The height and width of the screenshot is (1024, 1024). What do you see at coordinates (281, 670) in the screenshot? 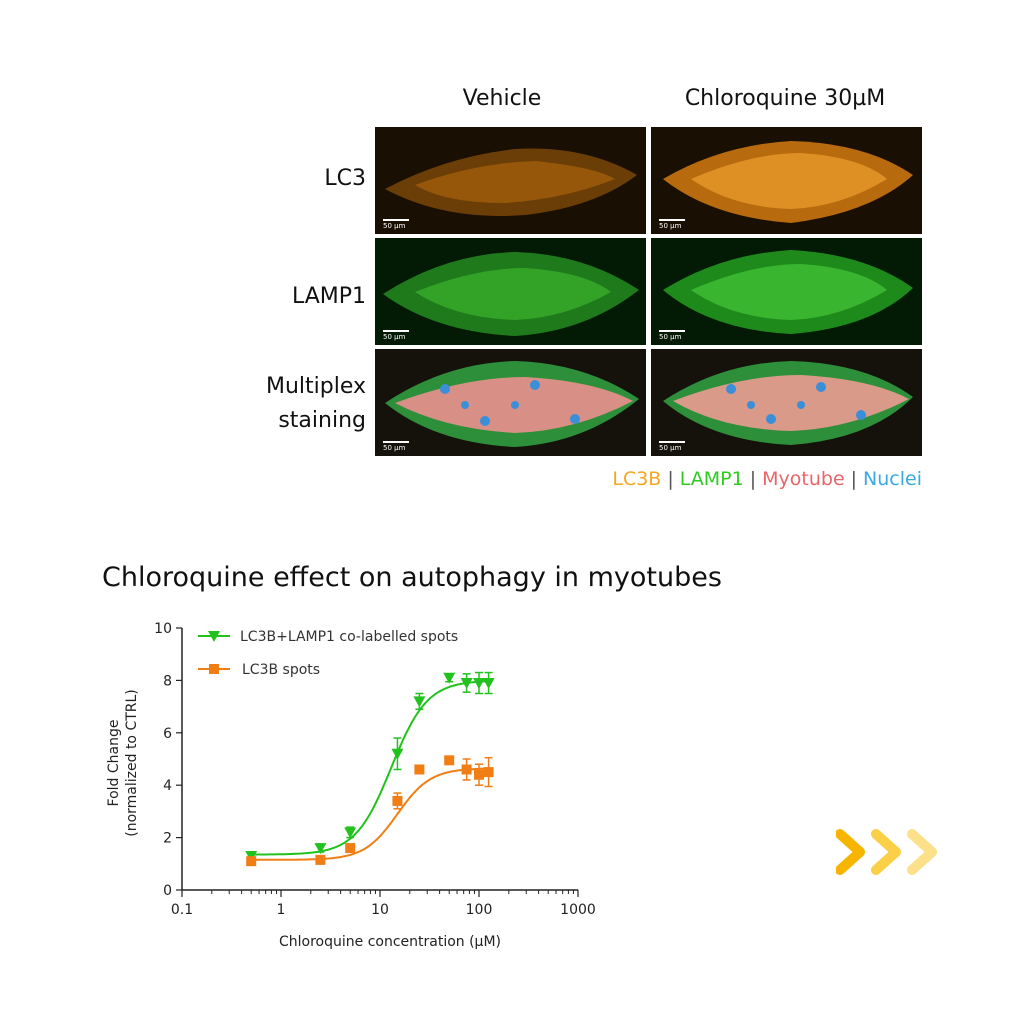
I see `legend-label: LC3B spots` at bounding box center [281, 670].